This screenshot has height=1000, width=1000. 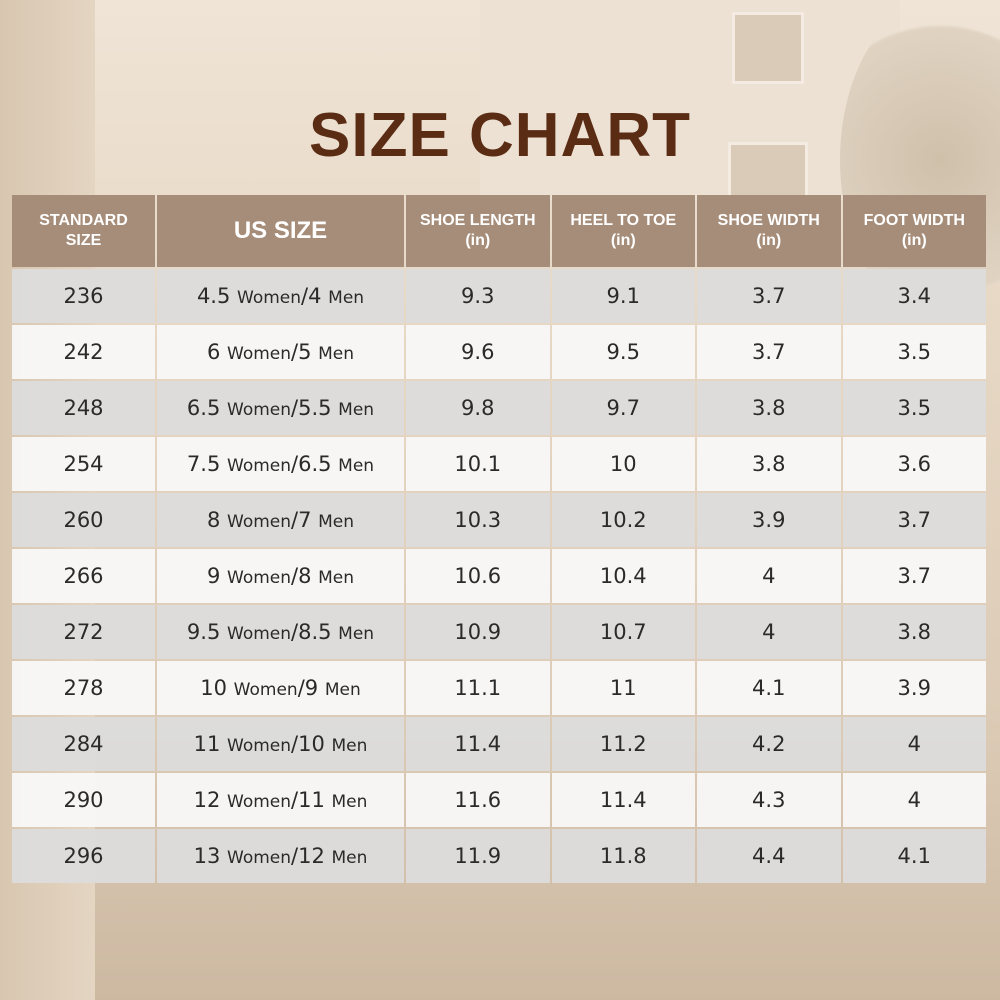 What do you see at coordinates (83, 520) in the screenshot?
I see `table-cell: 260` at bounding box center [83, 520].